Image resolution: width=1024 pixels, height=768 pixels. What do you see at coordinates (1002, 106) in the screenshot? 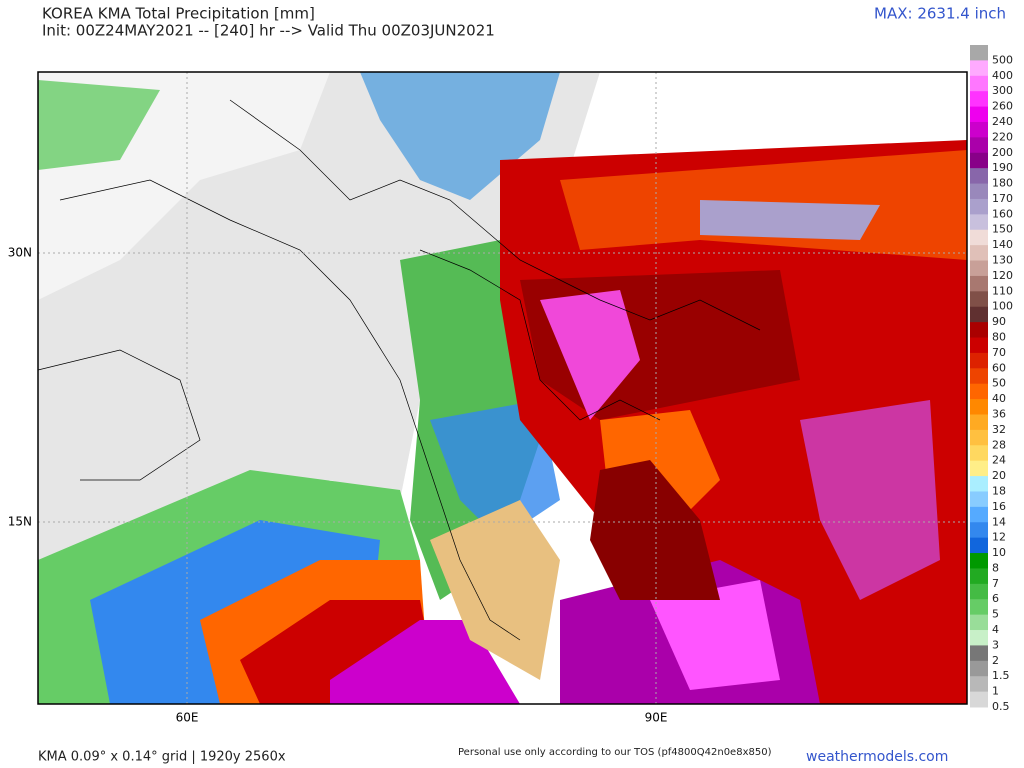
I see `colorbar-label: 260` at bounding box center [1002, 106].